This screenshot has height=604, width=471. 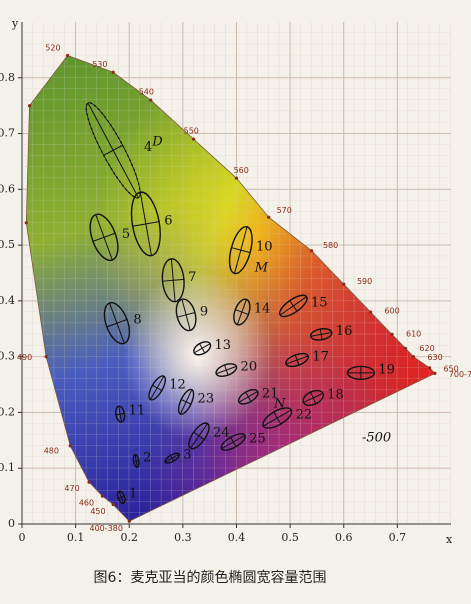 What do you see at coordinates (7, 244) in the screenshot?
I see `y-tick-label: 0.5` at bounding box center [7, 244].